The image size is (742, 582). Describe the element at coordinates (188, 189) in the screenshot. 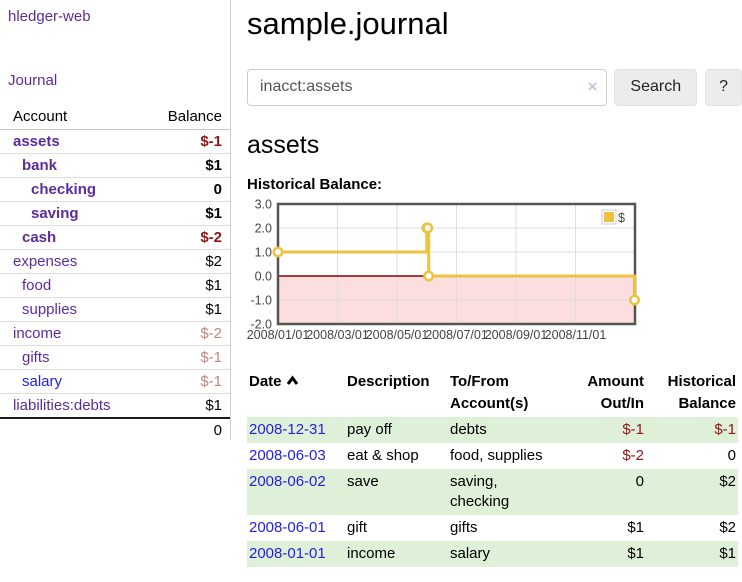

I see `account-balance: 0` at that location.